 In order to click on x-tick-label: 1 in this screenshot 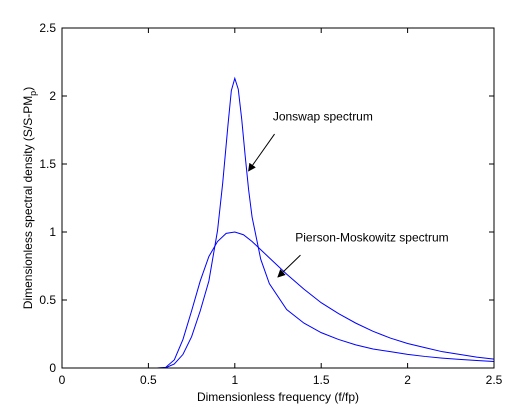, I will do `click(234, 380)`.